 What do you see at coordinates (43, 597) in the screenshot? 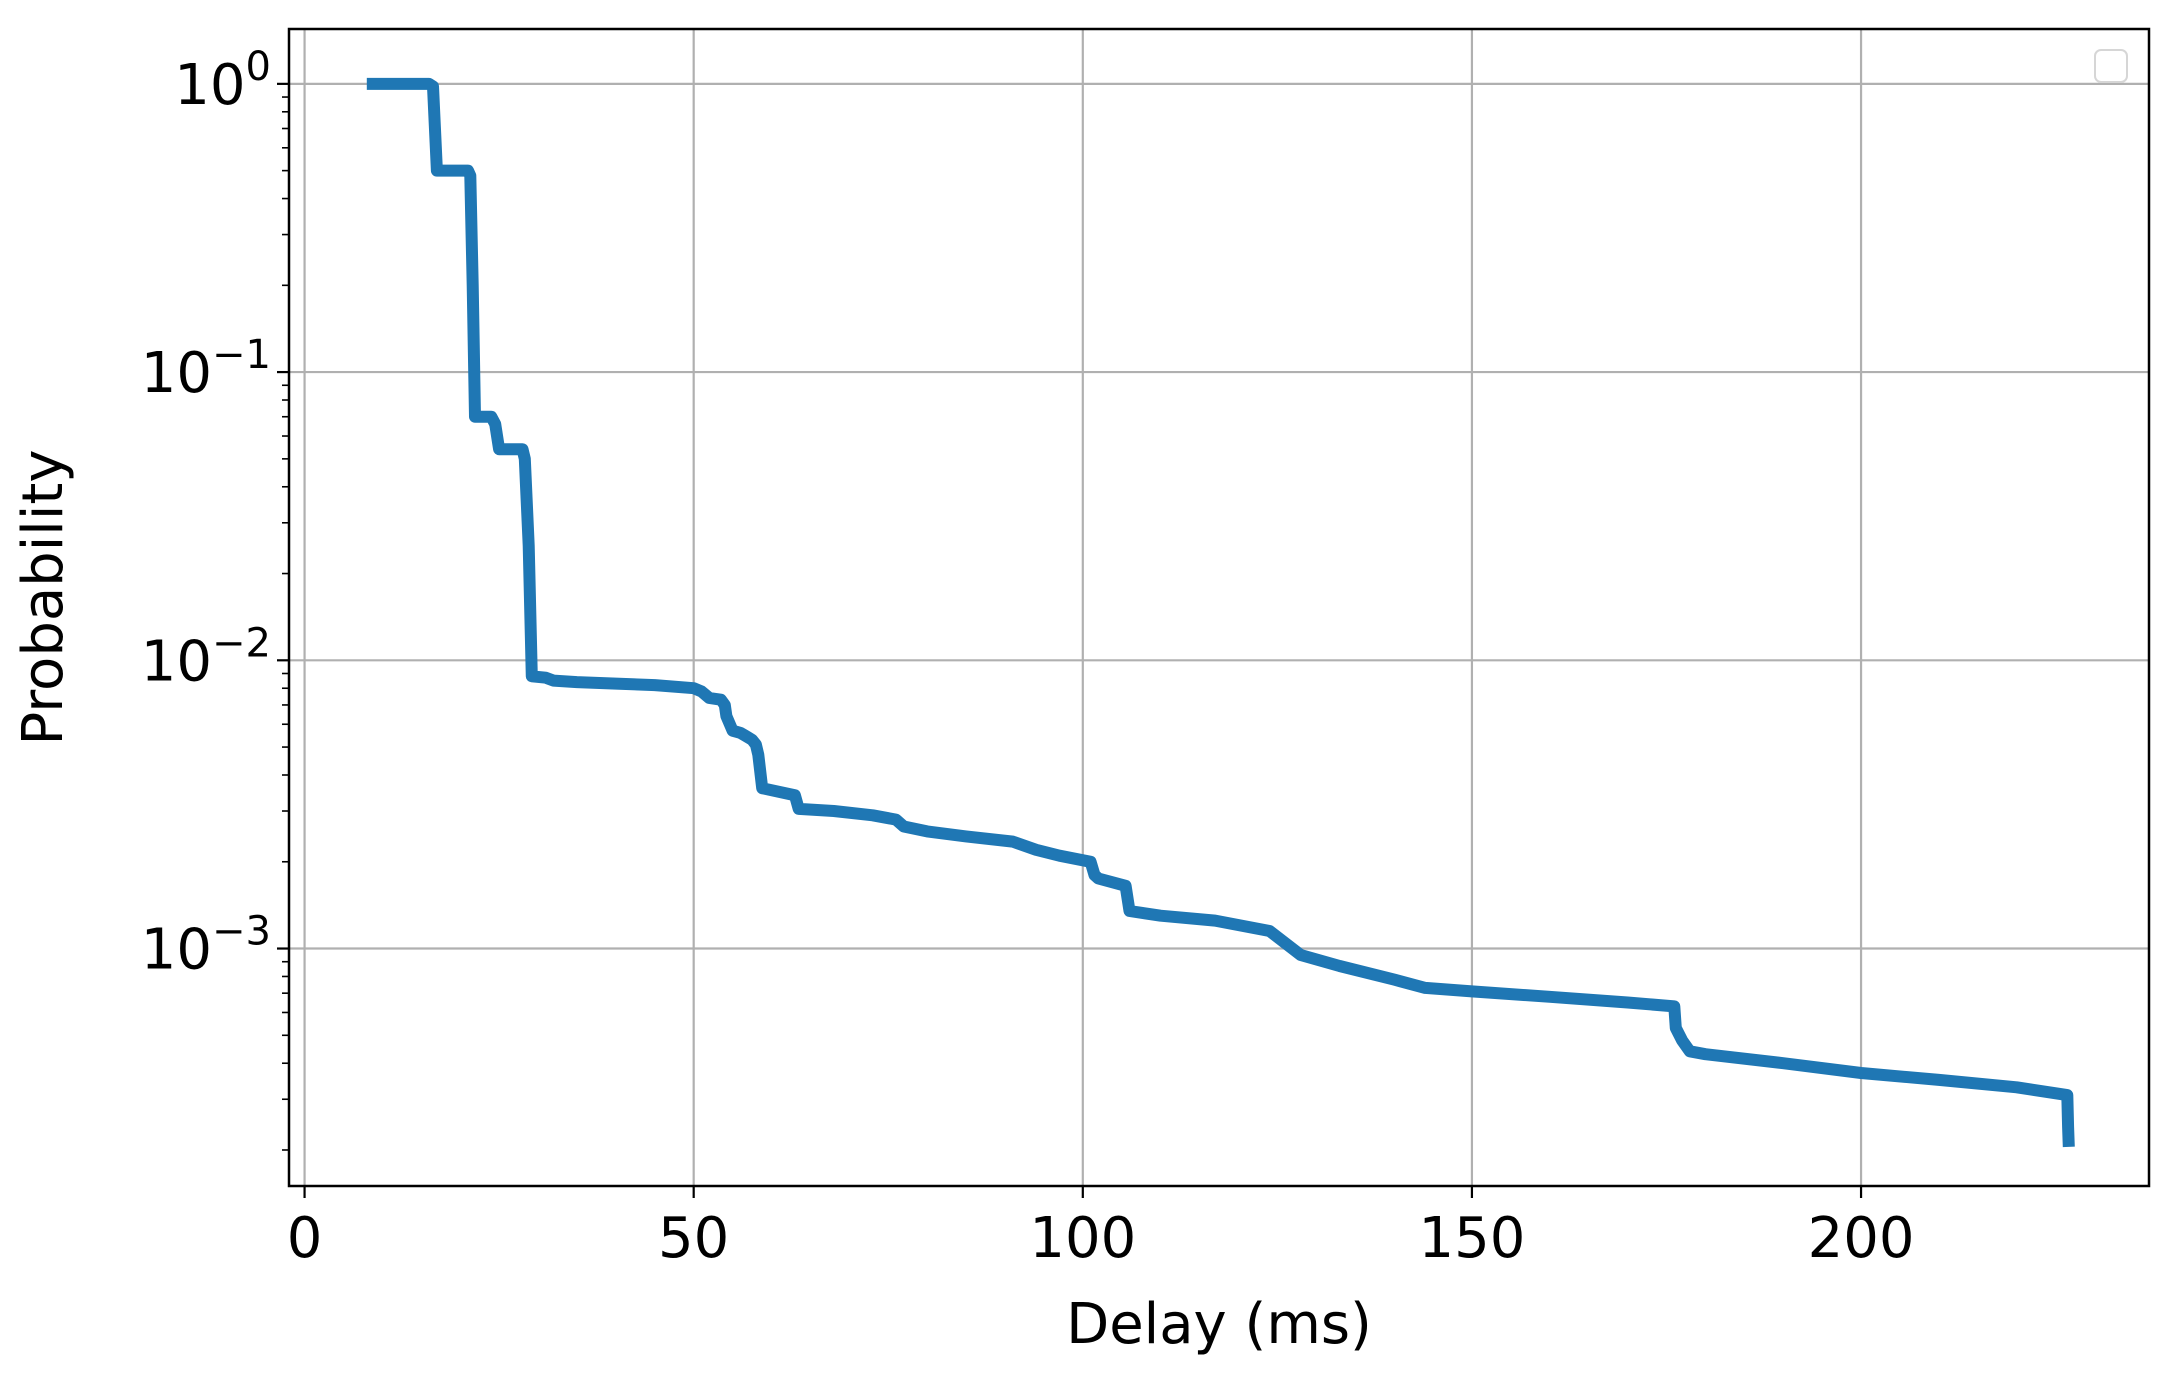
I see `y-axis-title: Probability` at bounding box center [43, 597].